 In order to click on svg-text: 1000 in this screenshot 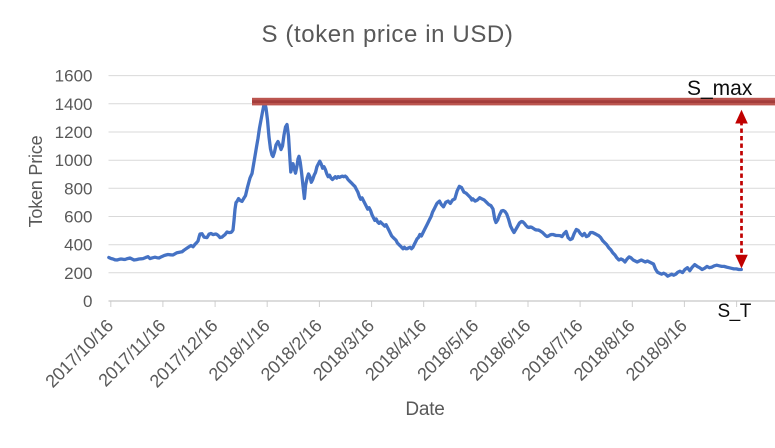, I will do `click(74, 160)`.